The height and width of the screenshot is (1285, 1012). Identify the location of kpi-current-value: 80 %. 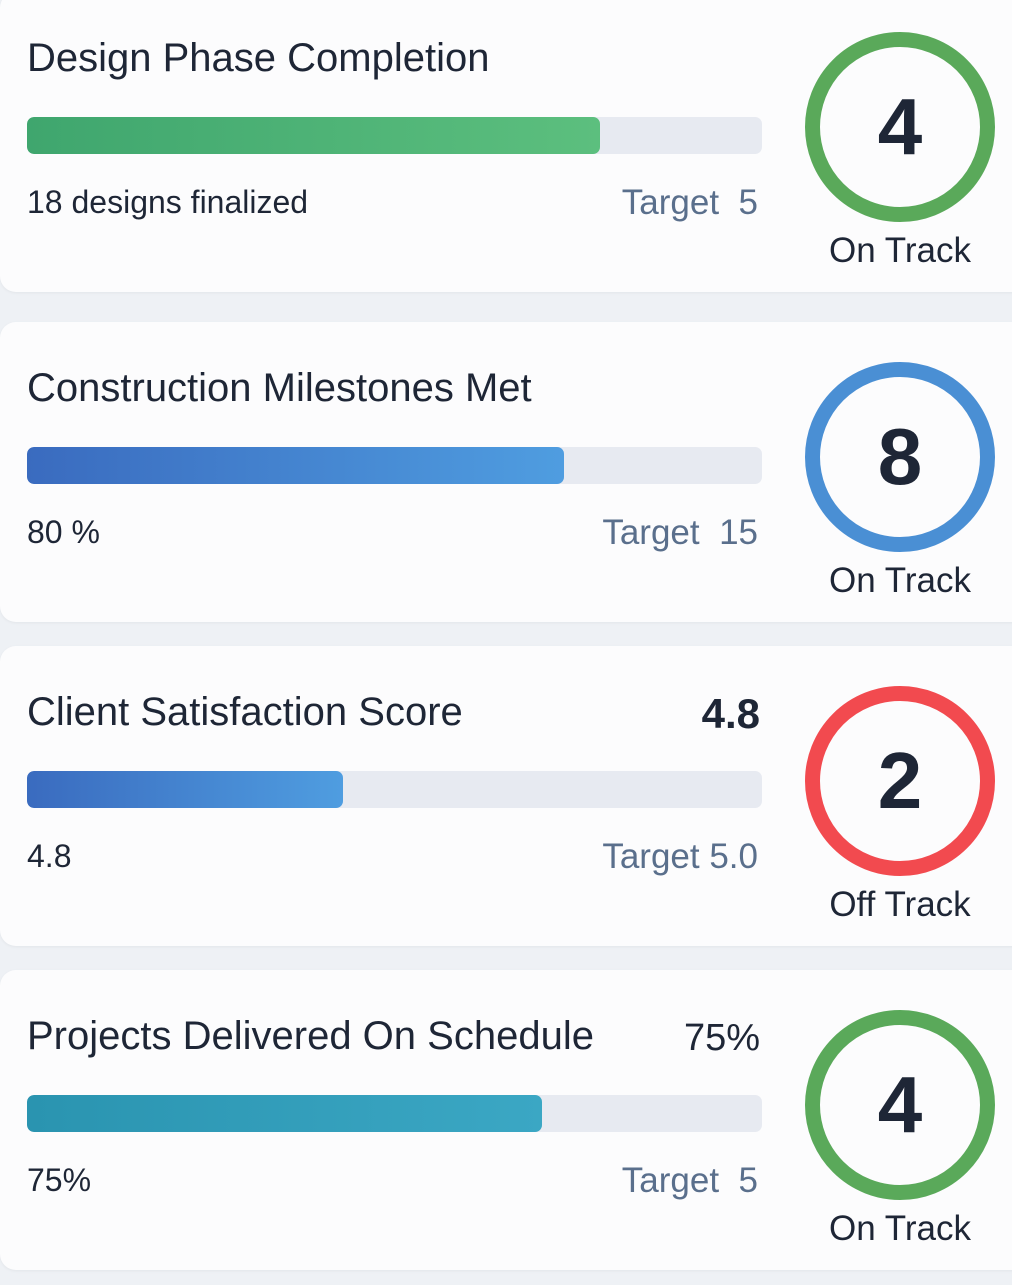
(63, 532).